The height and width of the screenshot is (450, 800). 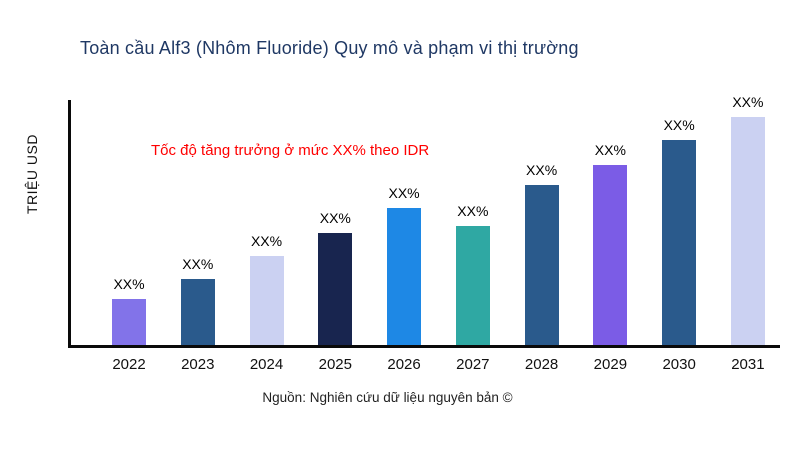 What do you see at coordinates (541, 265) in the screenshot?
I see `bar-2028` at bounding box center [541, 265].